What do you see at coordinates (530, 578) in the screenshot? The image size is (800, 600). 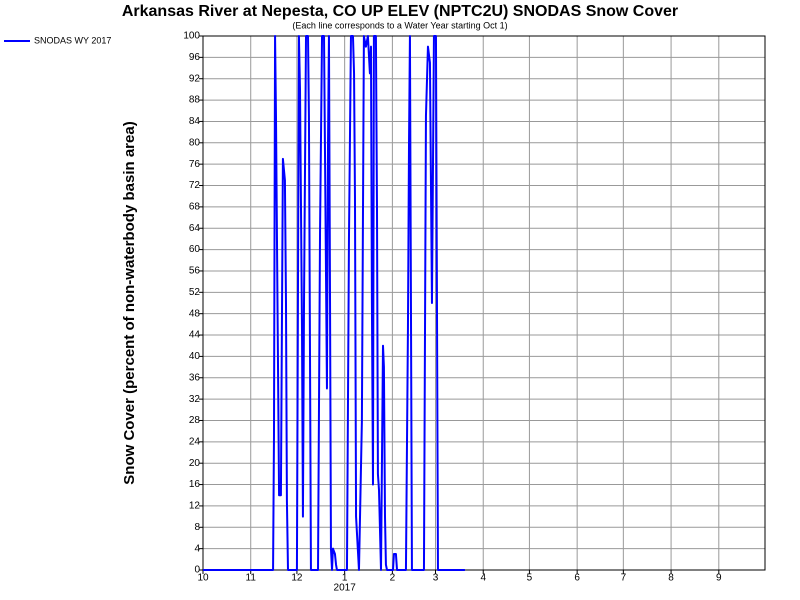 I see `x-tick-label: 5` at bounding box center [530, 578].